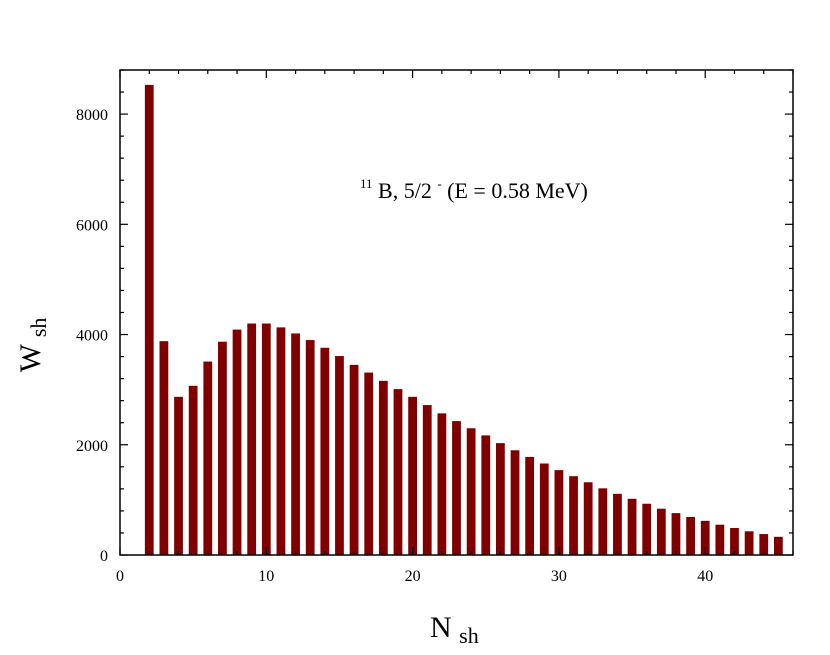 The image size is (830, 655). What do you see at coordinates (661, 531) in the screenshot?
I see `bar-n37` at bounding box center [661, 531].